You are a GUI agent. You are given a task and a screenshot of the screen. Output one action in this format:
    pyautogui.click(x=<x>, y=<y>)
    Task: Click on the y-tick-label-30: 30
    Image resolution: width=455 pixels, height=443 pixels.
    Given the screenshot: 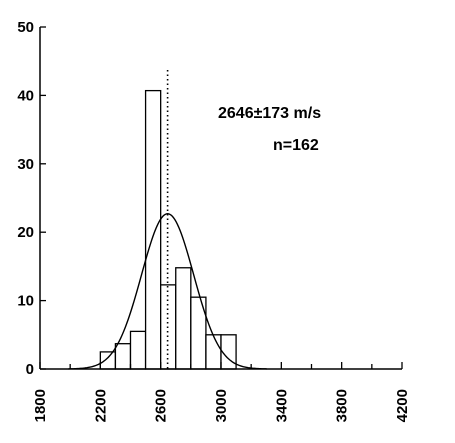 What is the action you would take?
    pyautogui.click(x=25, y=164)
    